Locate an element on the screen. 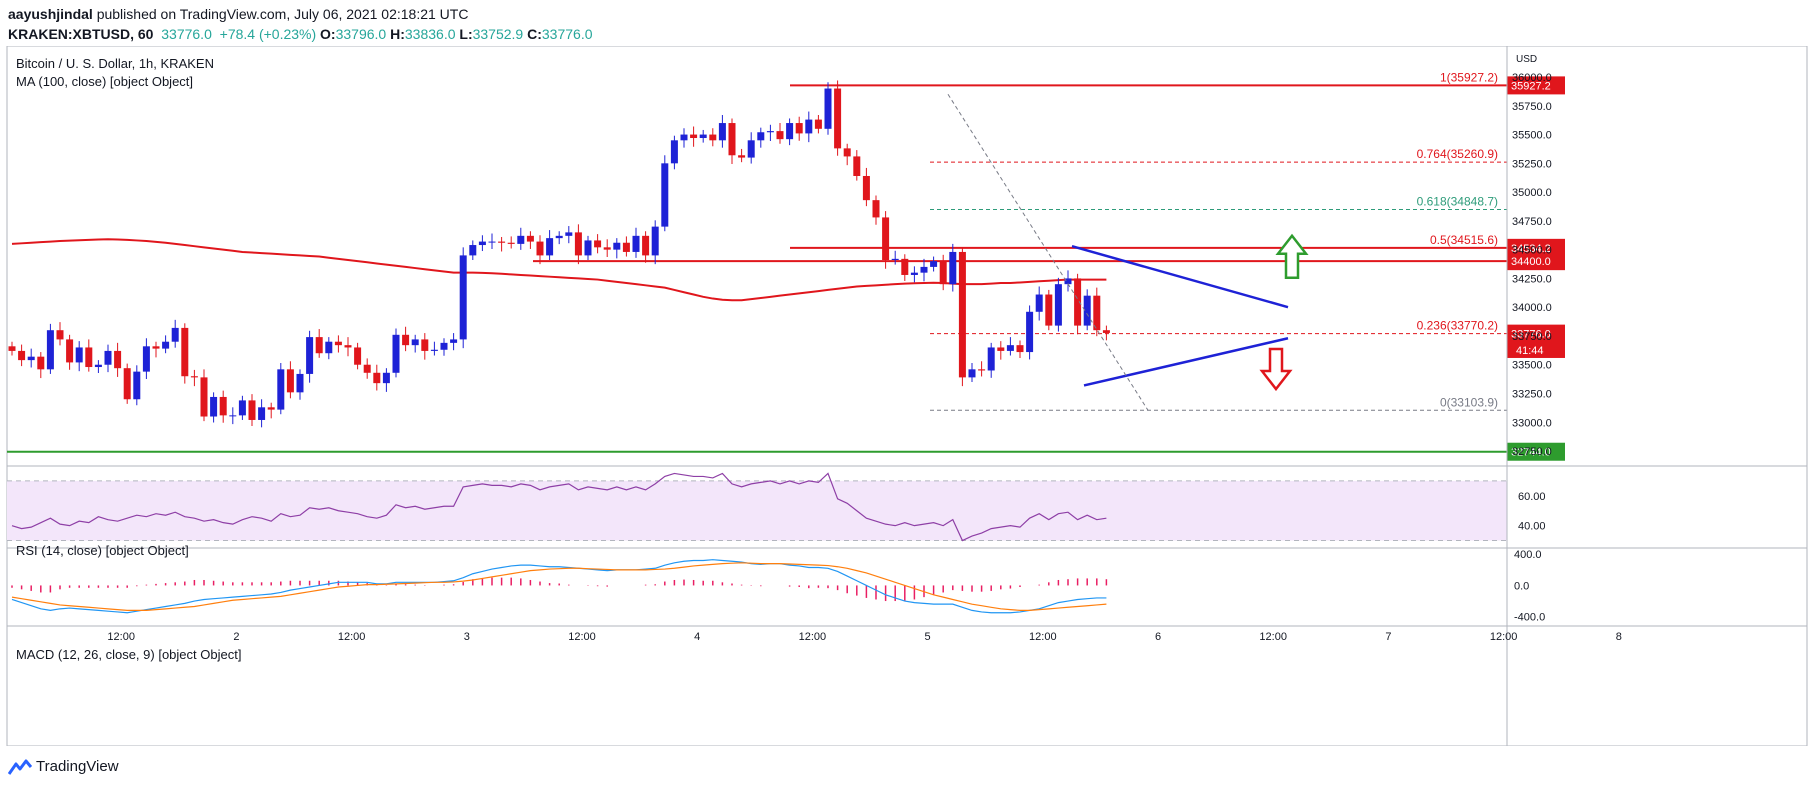 The image size is (1816, 788). rsi-pane is located at coordinates (757, 507).